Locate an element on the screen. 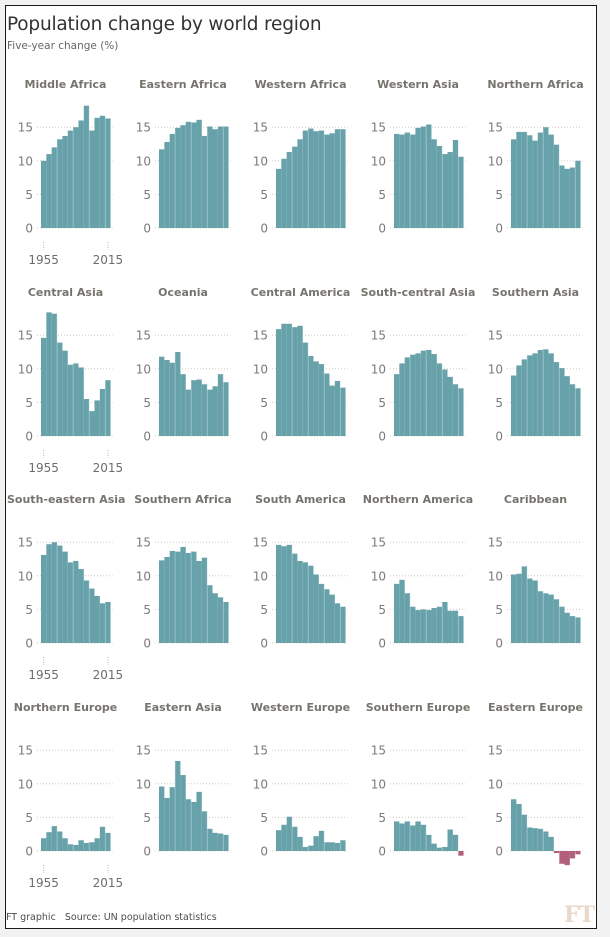  panel-title: Oceania is located at coordinates (183, 292).